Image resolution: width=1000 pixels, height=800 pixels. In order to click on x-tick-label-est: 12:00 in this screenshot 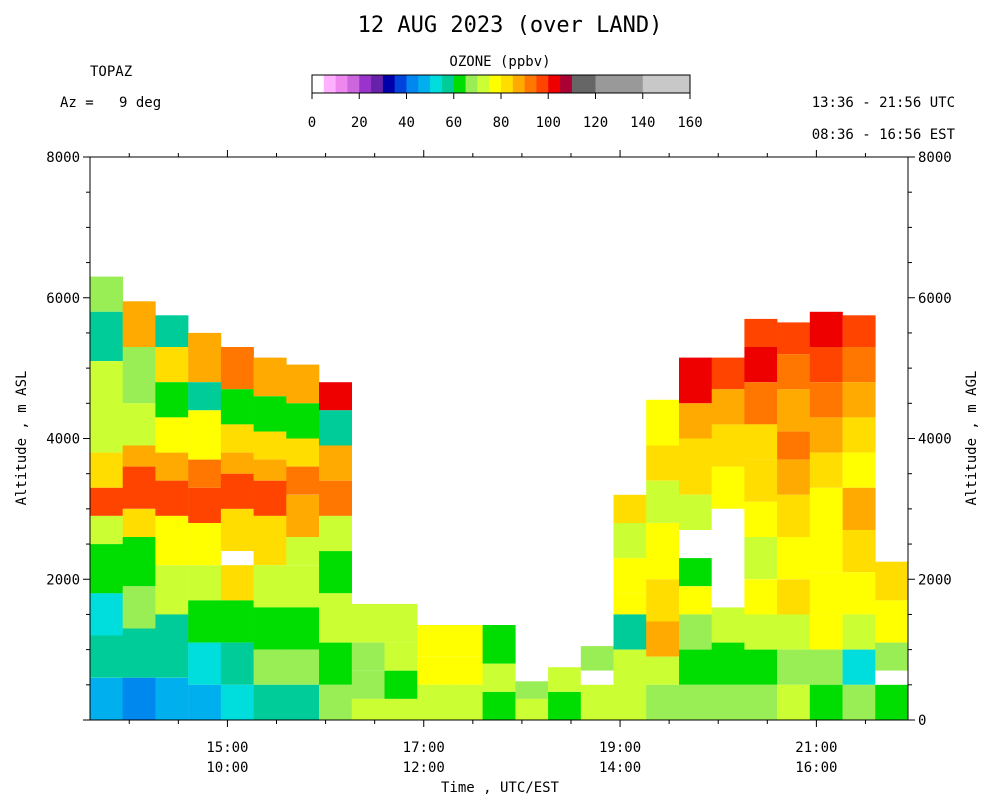, I will do `click(424, 768)`.